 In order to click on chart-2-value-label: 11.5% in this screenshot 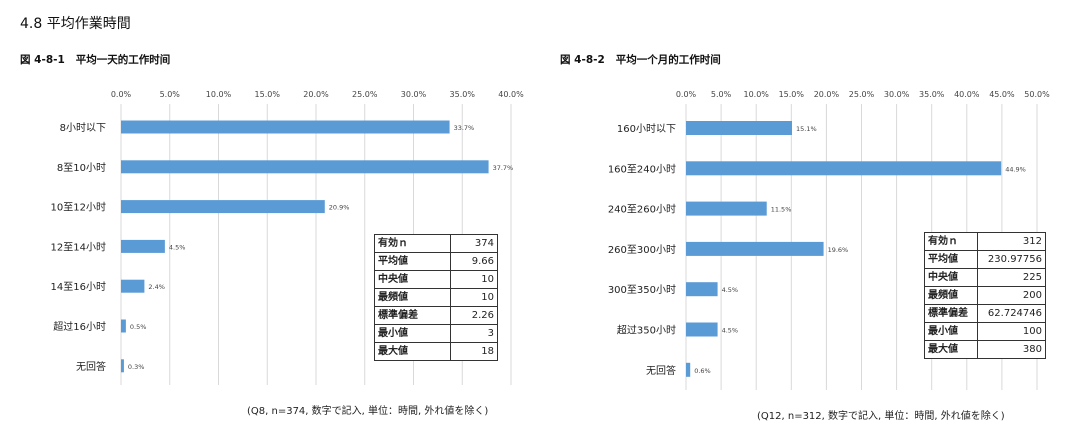, I will do `click(781, 210)`.